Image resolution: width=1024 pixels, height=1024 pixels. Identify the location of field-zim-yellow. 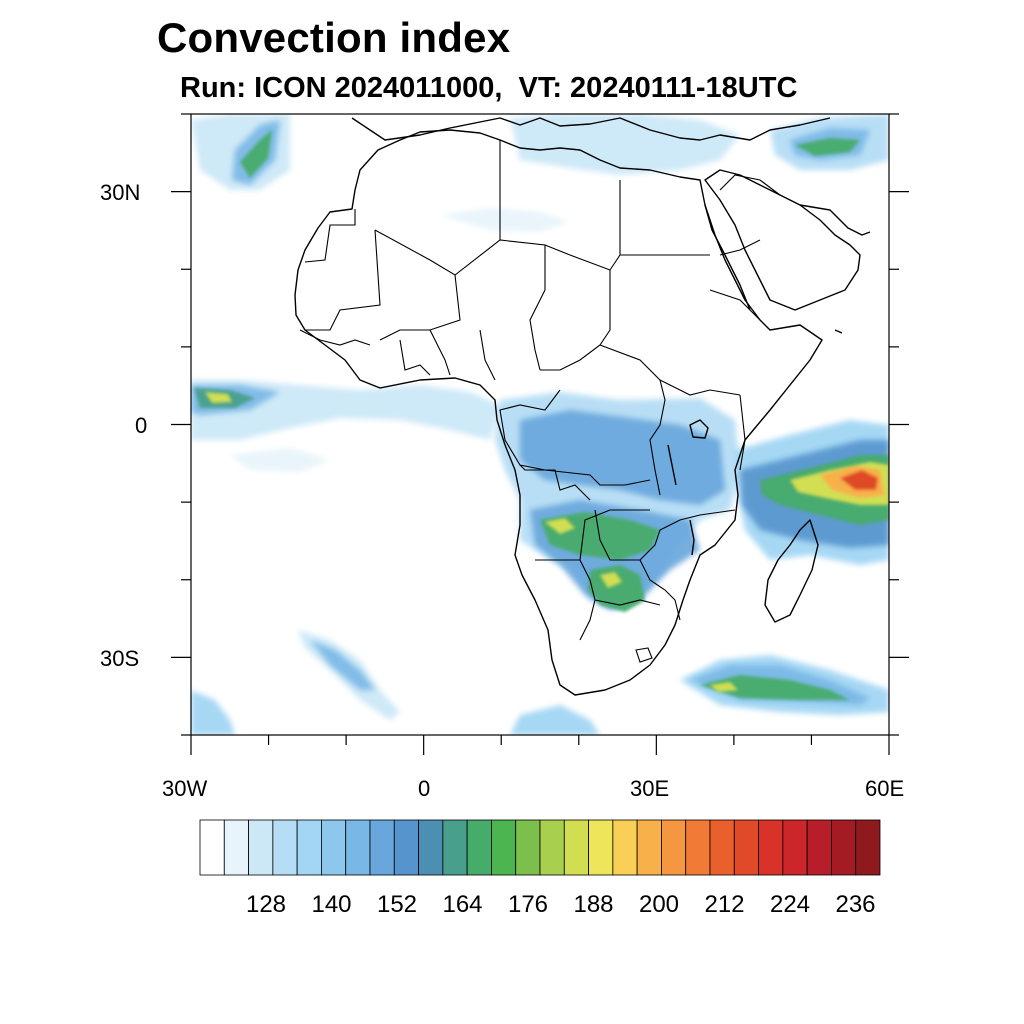
(611, 580).